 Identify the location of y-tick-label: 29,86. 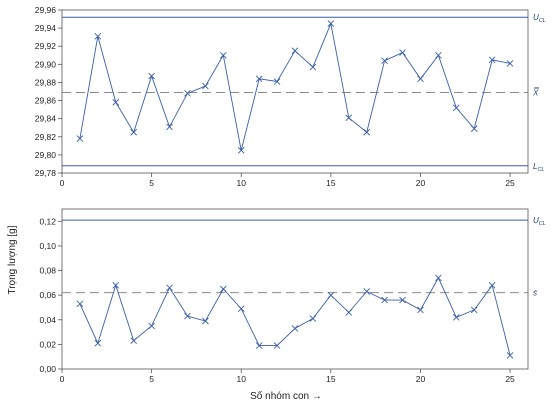
(46, 101).